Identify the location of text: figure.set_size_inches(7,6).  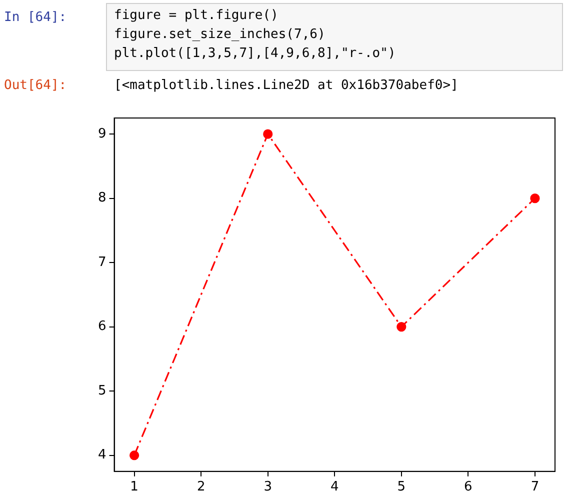
(220, 34).